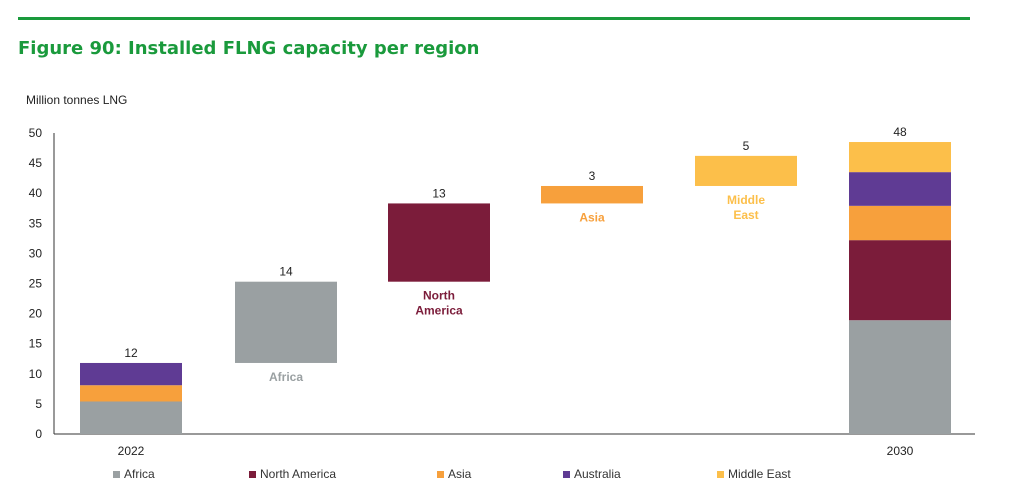 The height and width of the screenshot is (493, 1024). What do you see at coordinates (597, 474) in the screenshot?
I see `legend-label: Australia` at bounding box center [597, 474].